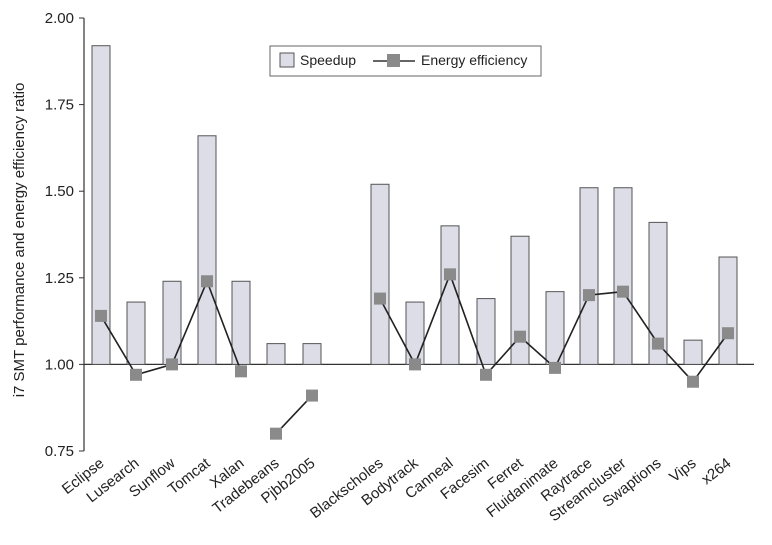 The width and height of the screenshot is (772, 545). I want to click on legend-label-speedup: Speedup, so click(328, 60).